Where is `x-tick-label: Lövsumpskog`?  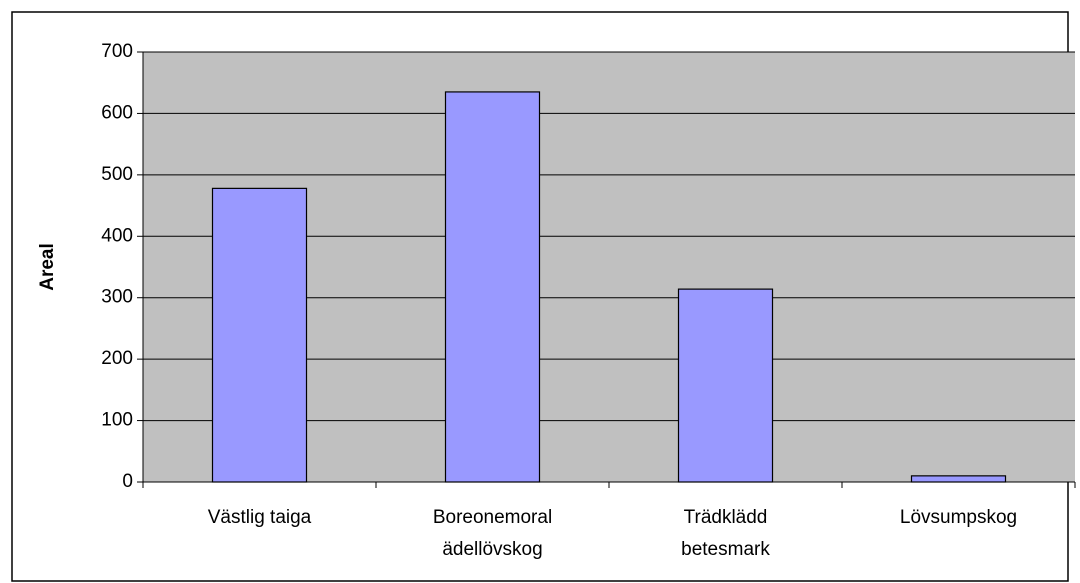 x-tick-label: Lövsumpskog is located at coordinates (958, 517).